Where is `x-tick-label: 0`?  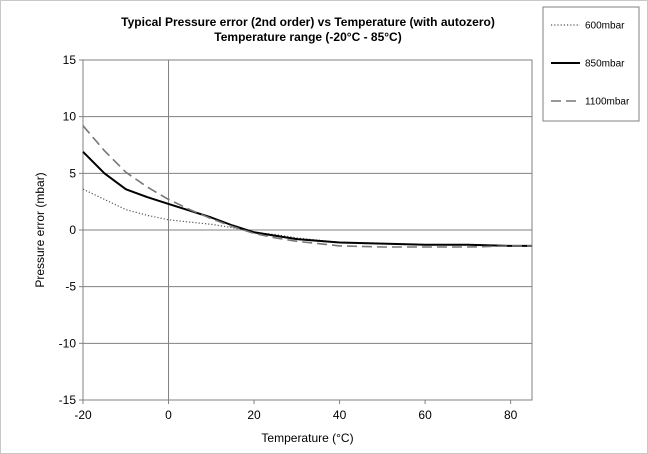
x-tick-label: 0 is located at coordinates (168, 415).